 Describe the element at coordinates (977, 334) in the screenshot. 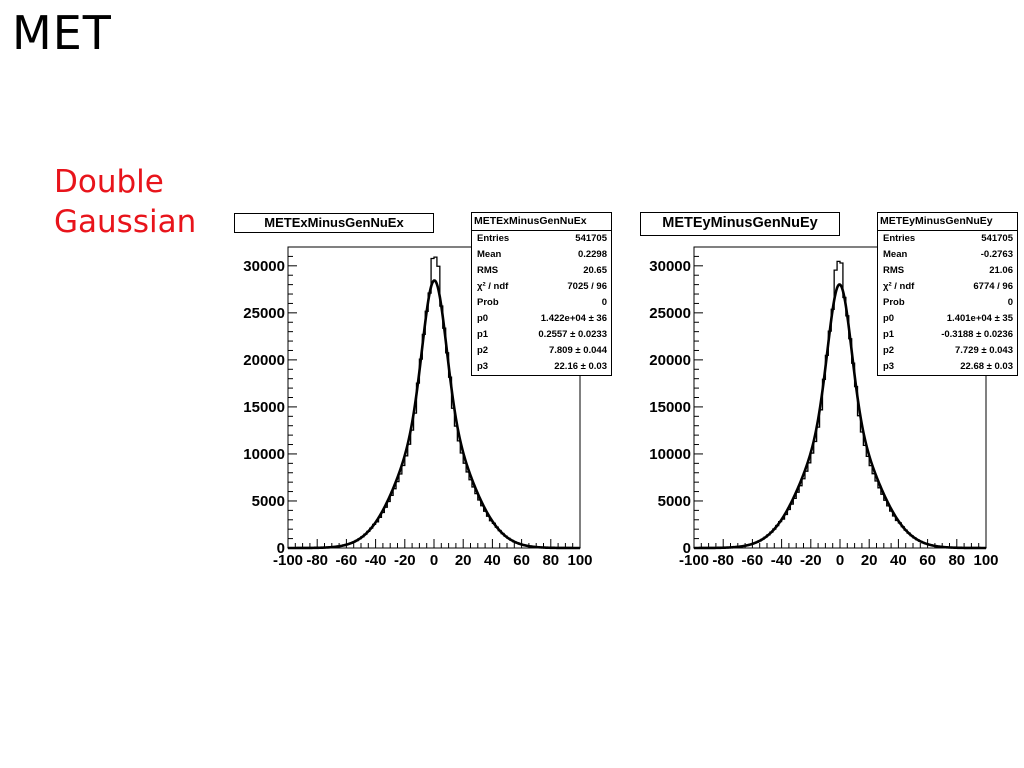

I see `stats-value: -0.3188 ± 0.0236` at that location.